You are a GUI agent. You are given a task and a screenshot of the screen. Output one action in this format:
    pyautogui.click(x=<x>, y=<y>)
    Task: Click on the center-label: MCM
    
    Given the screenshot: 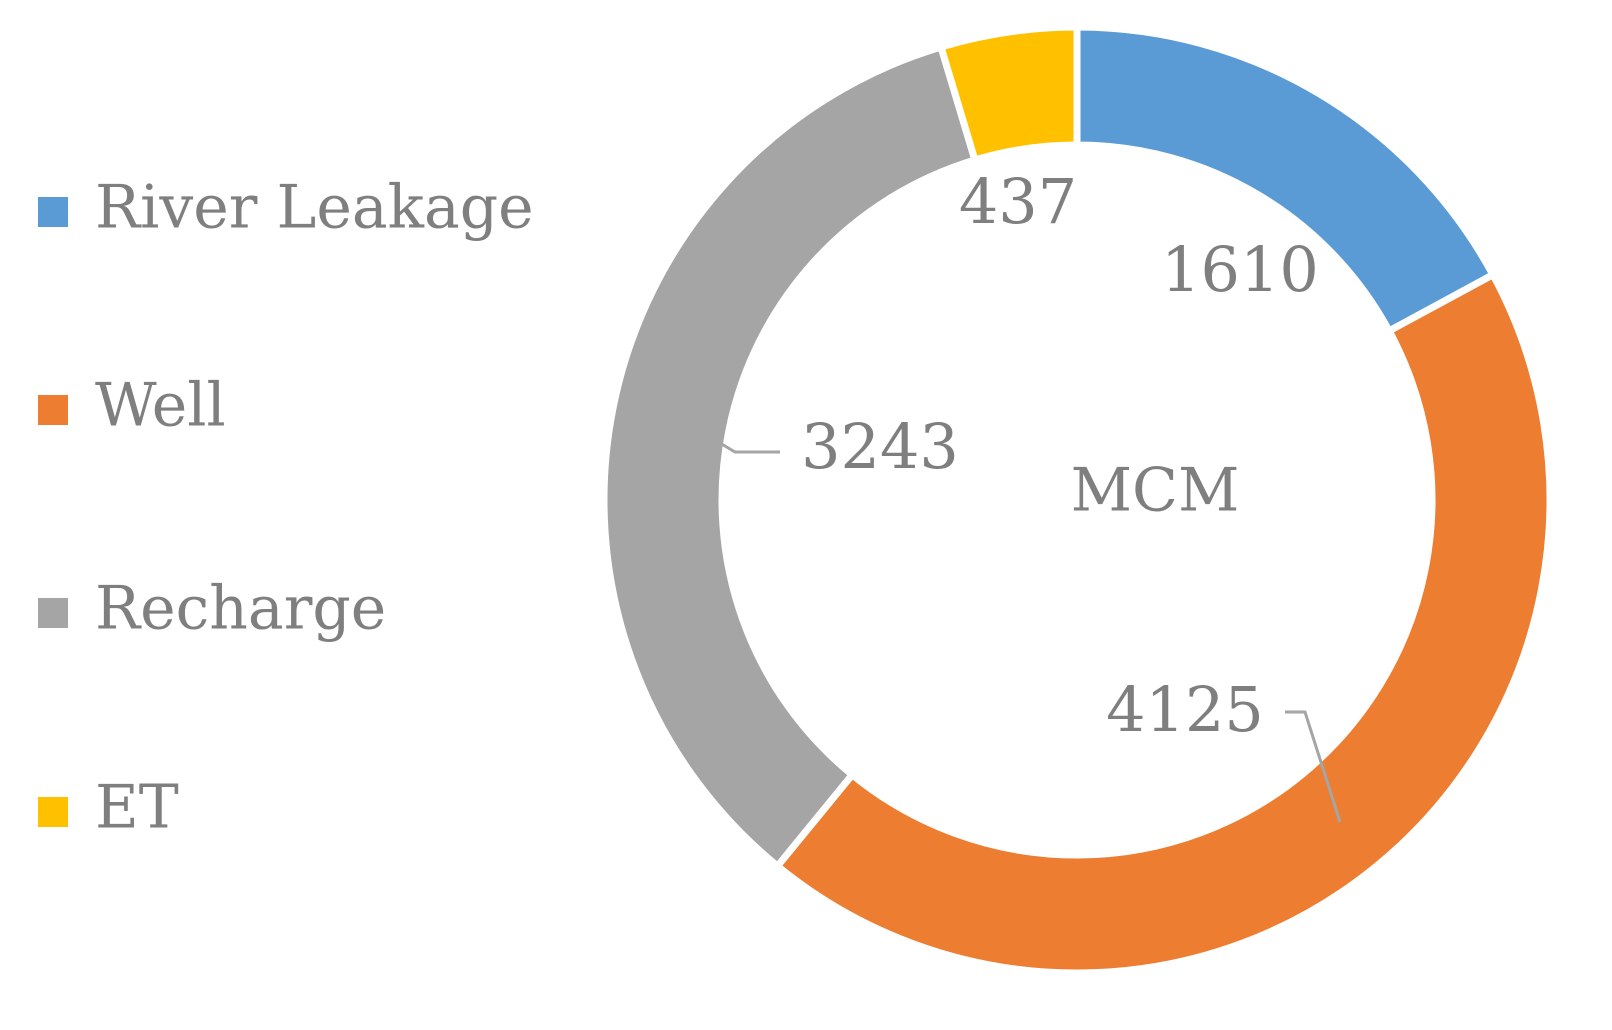 What is the action you would take?
    pyautogui.click(x=1155, y=491)
    